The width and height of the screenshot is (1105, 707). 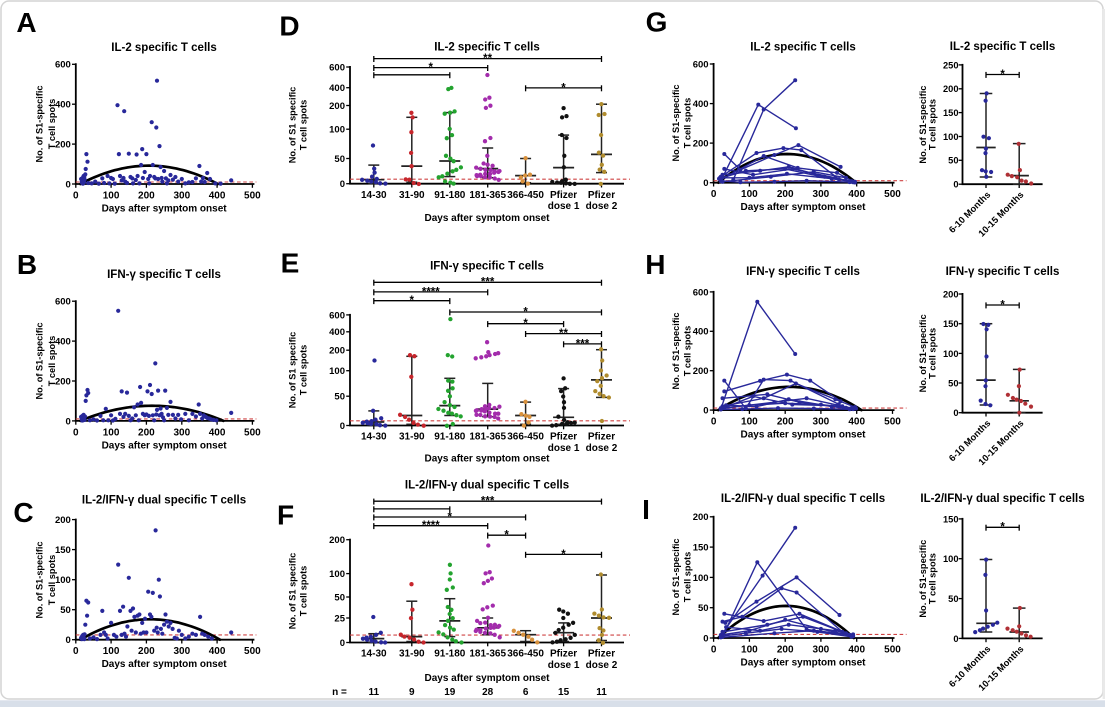 I want to click on svg-text: 14-30, so click(x=374, y=437).